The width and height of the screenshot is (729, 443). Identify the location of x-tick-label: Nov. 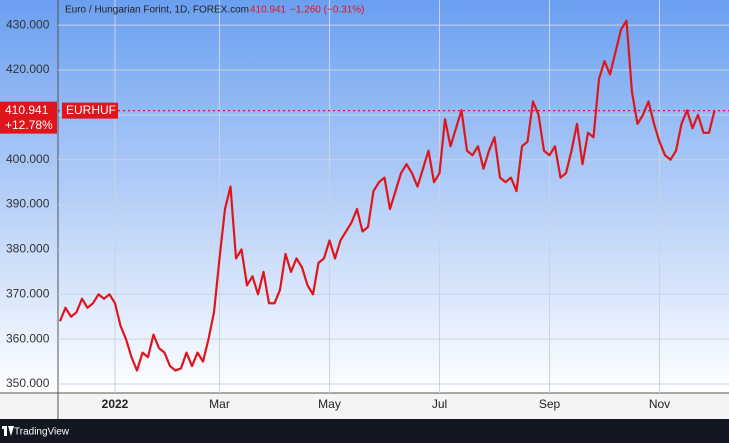
(659, 404).